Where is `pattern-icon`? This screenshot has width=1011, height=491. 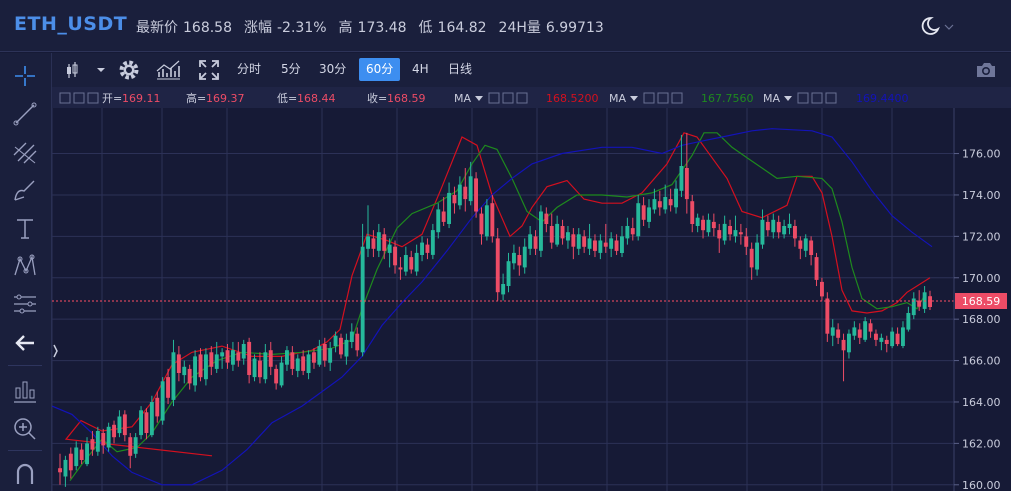
pattern-icon is located at coordinates (25, 266).